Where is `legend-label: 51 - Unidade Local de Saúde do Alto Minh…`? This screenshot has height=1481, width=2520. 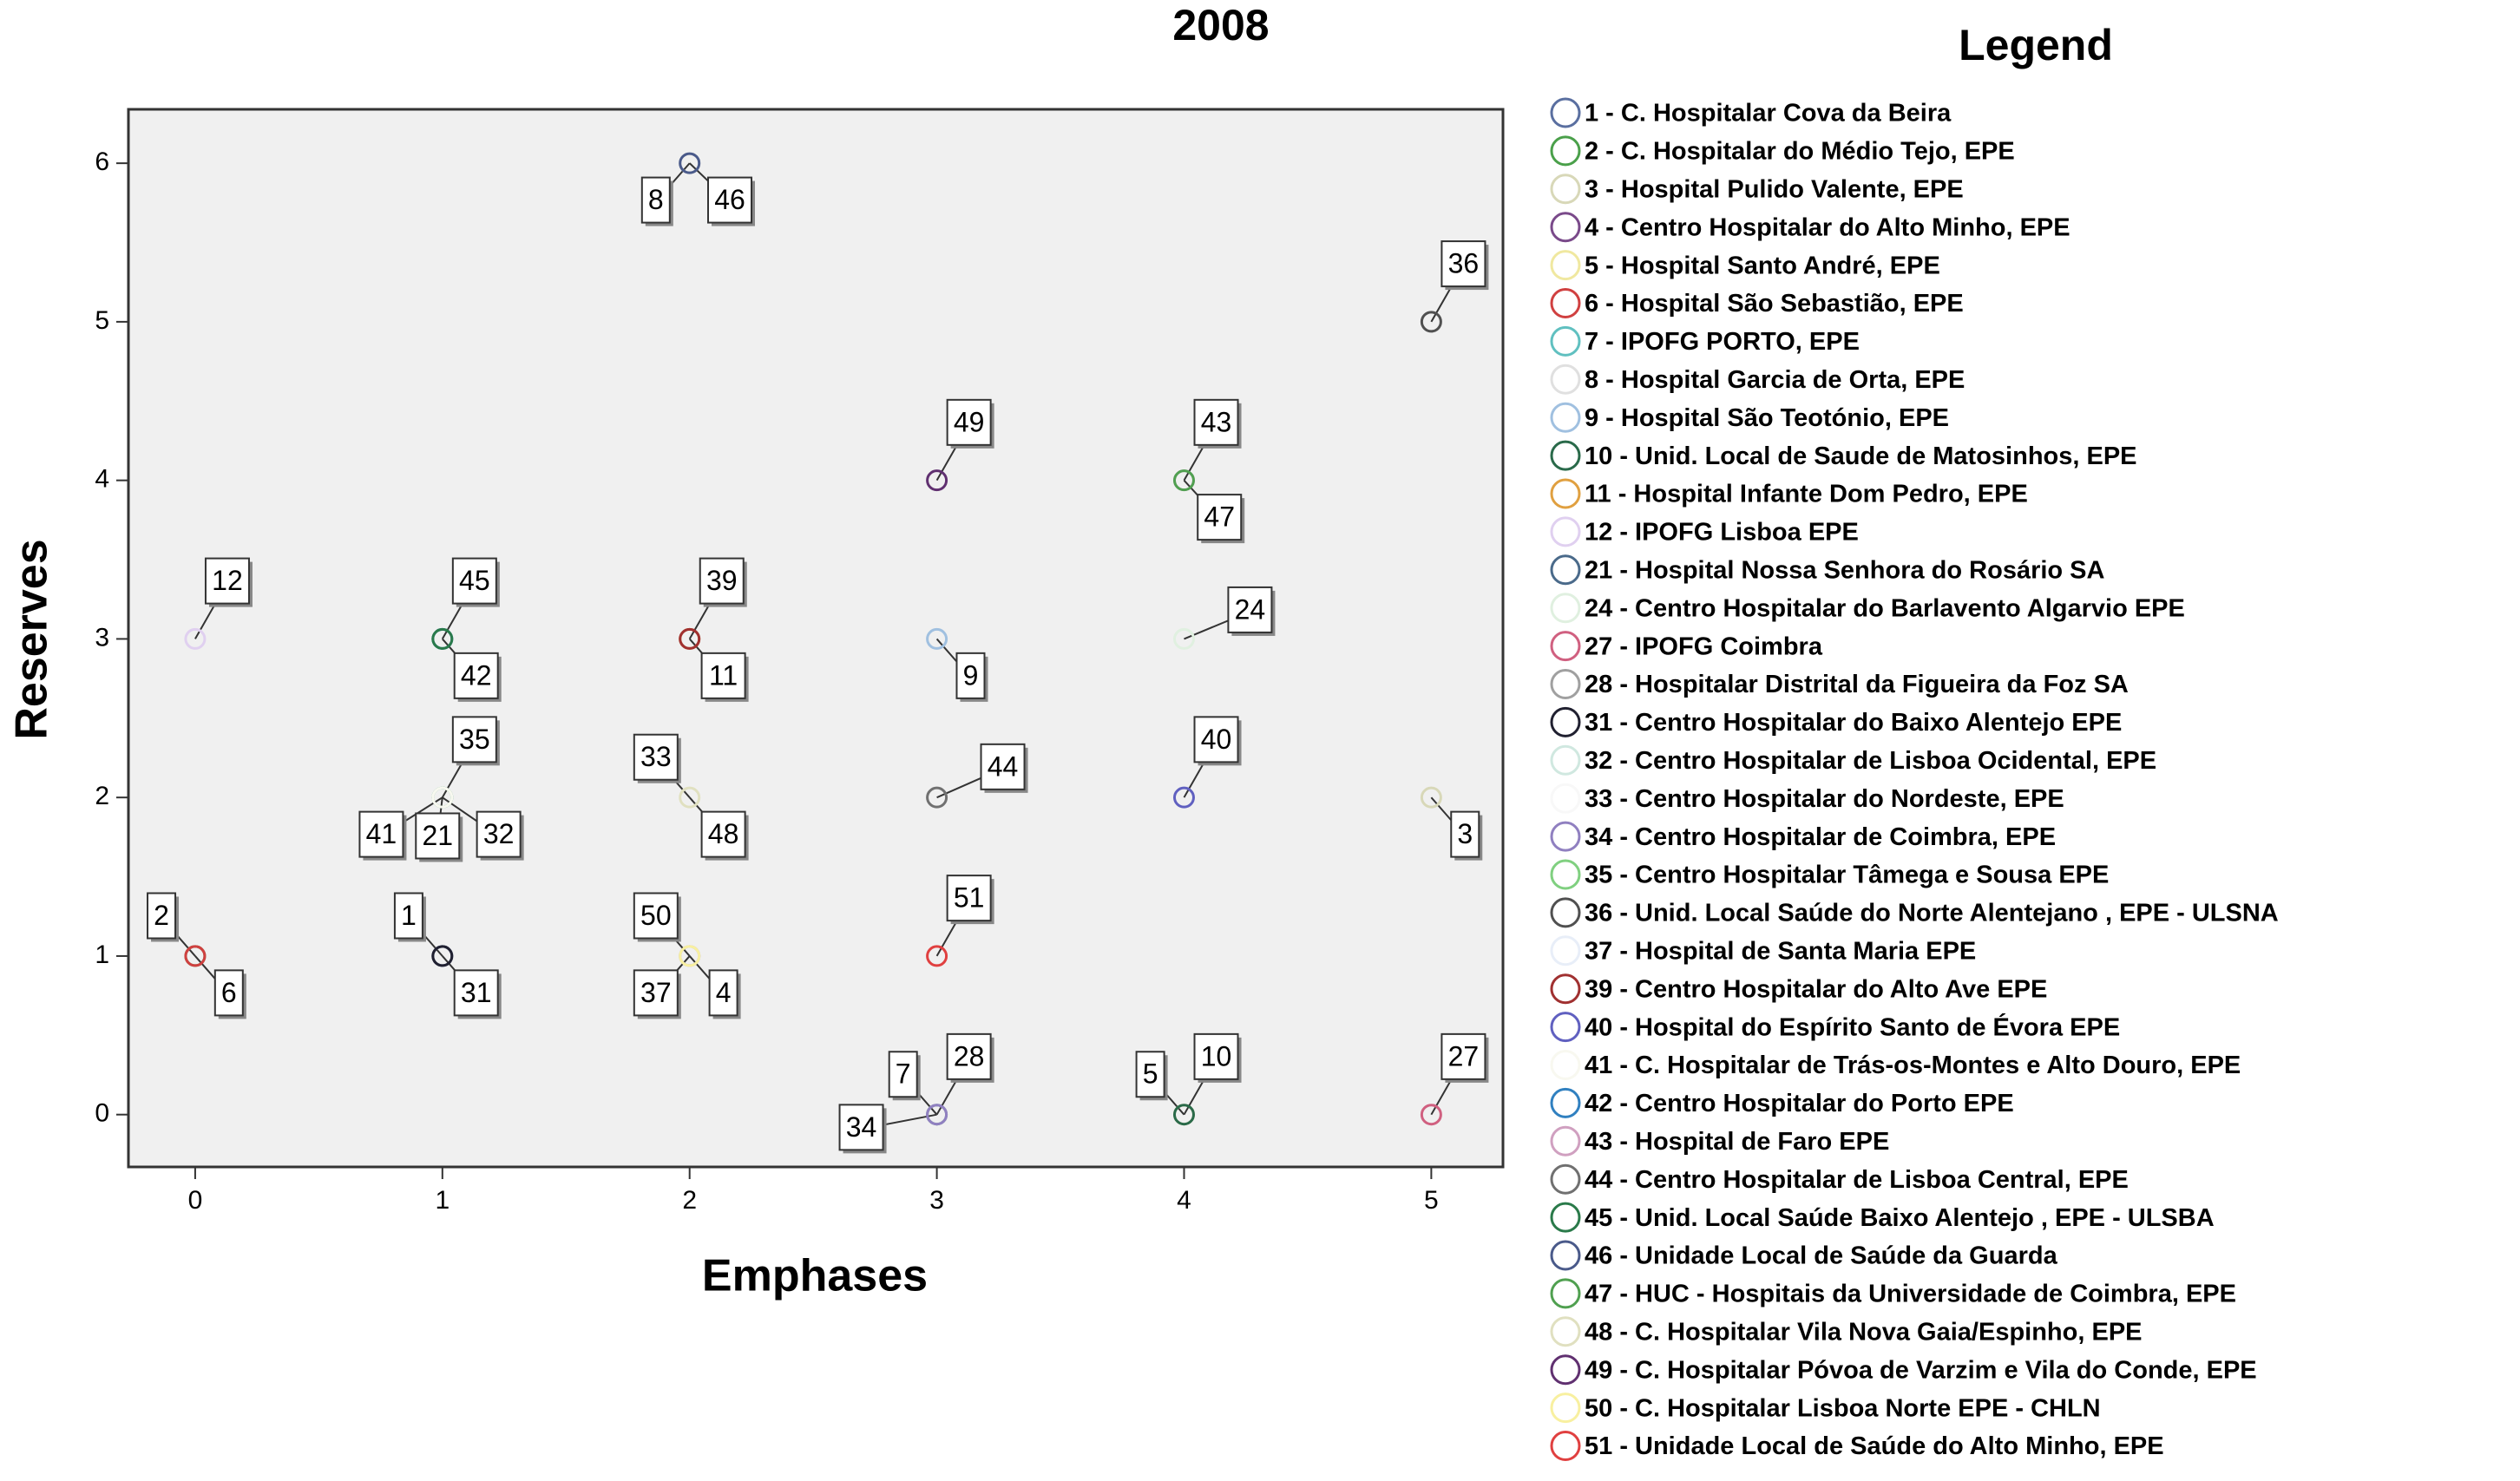 legend-label: 51 - Unidade Local de Saúde do Alto Minh… is located at coordinates (1874, 1446).